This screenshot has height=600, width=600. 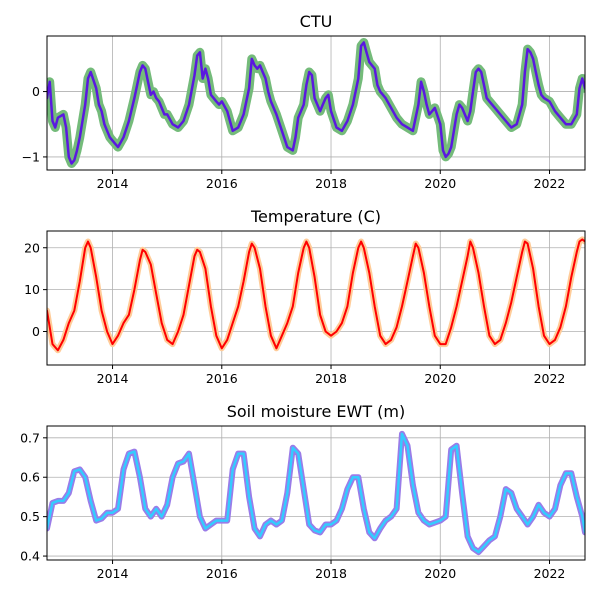 I want to click on y-tick-label: 0.5, so click(x=30, y=516).